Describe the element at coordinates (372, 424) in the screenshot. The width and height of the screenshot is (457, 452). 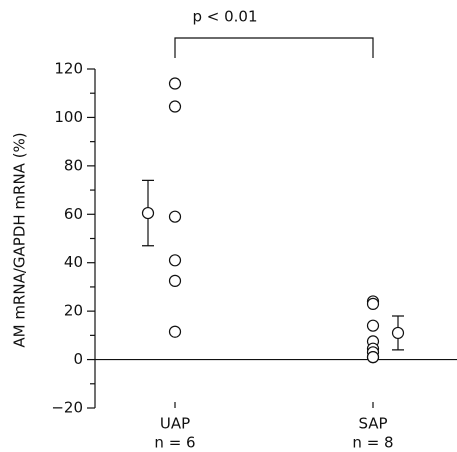
I see `x-tick-label: SAP` at that location.